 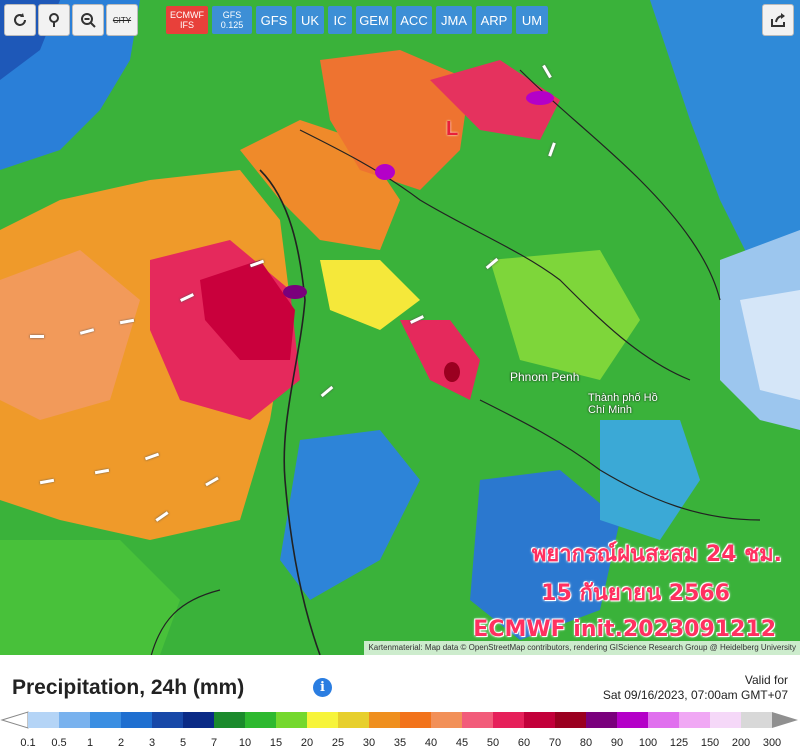 I want to click on model-button-ic: IC, so click(x=340, y=20).